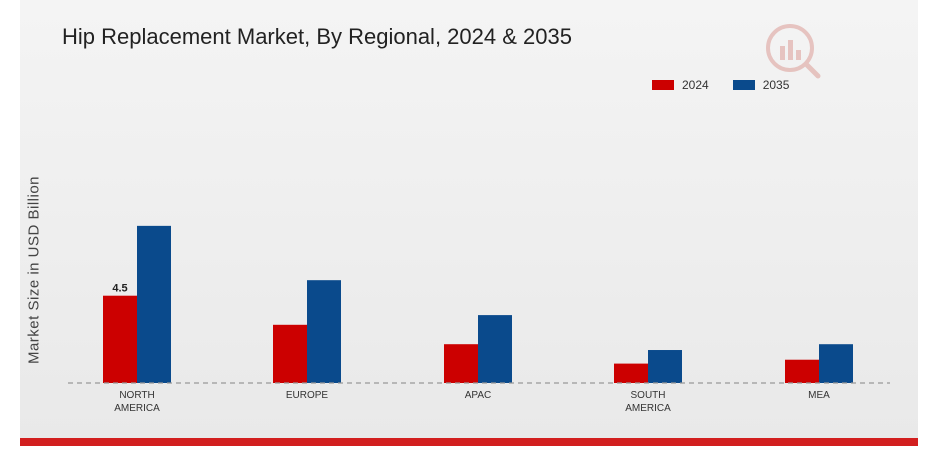 The image size is (936, 454). I want to click on legend-label-2024: 2024, so click(695, 85).